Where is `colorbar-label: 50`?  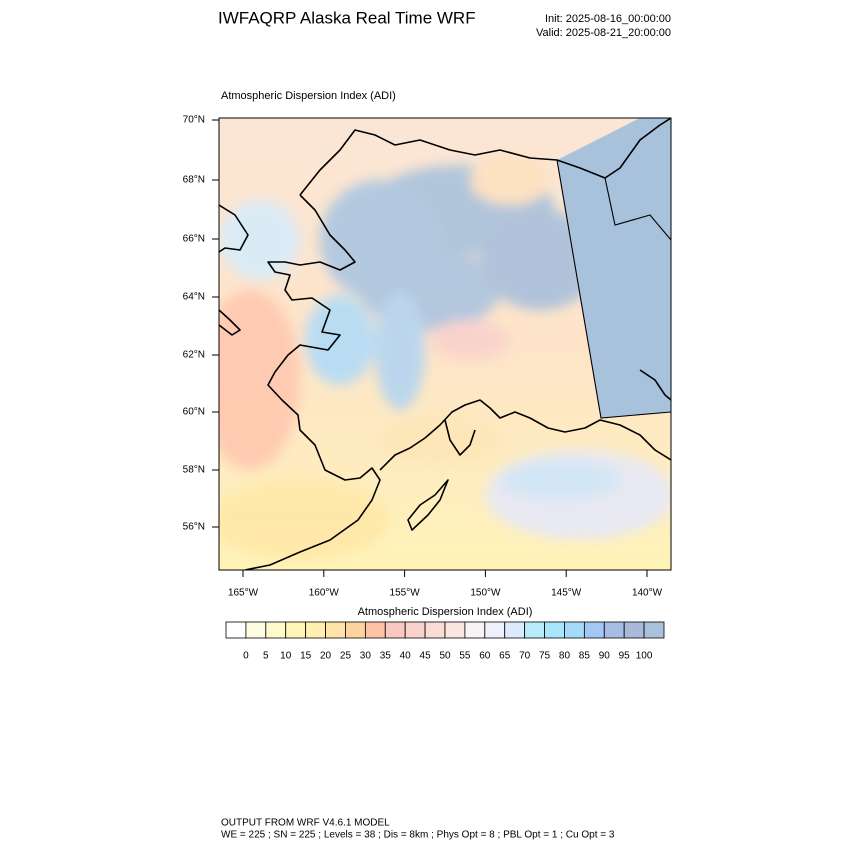
colorbar-label: 50 is located at coordinates (445, 656).